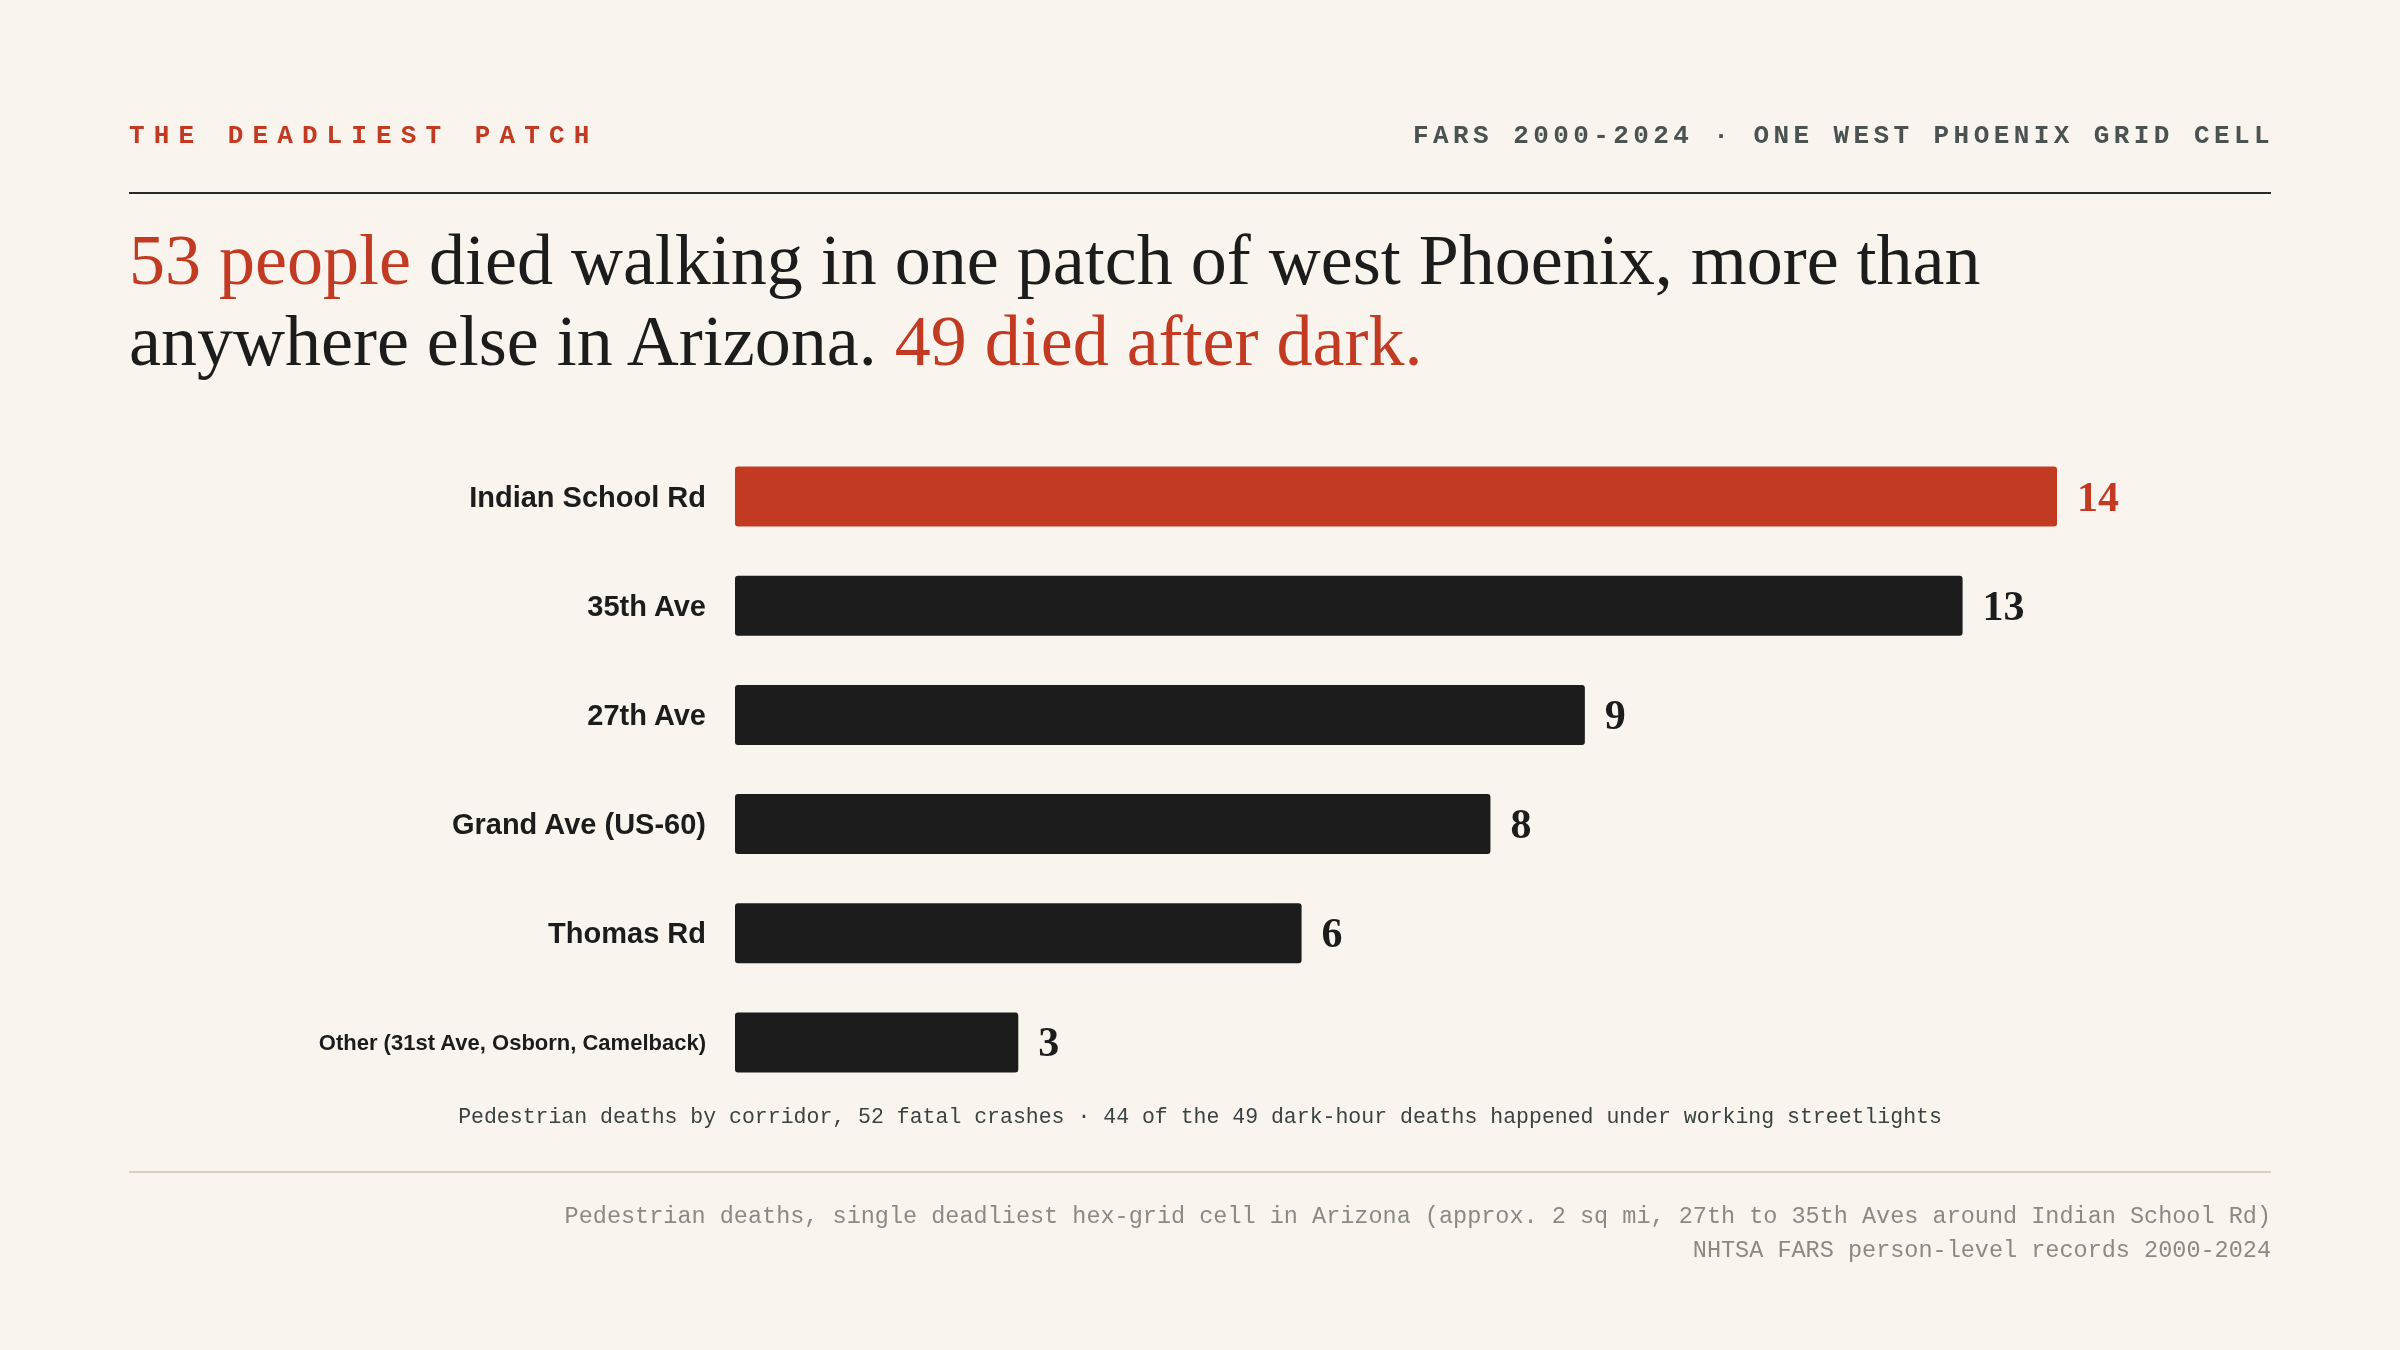 Image resolution: width=2400 pixels, height=1350 pixels. I want to click on chart-title: 53 people died walking in one patch of west Phoenix, more than anywhere else in Arizona. 49 died after dark., so click(1055, 300).